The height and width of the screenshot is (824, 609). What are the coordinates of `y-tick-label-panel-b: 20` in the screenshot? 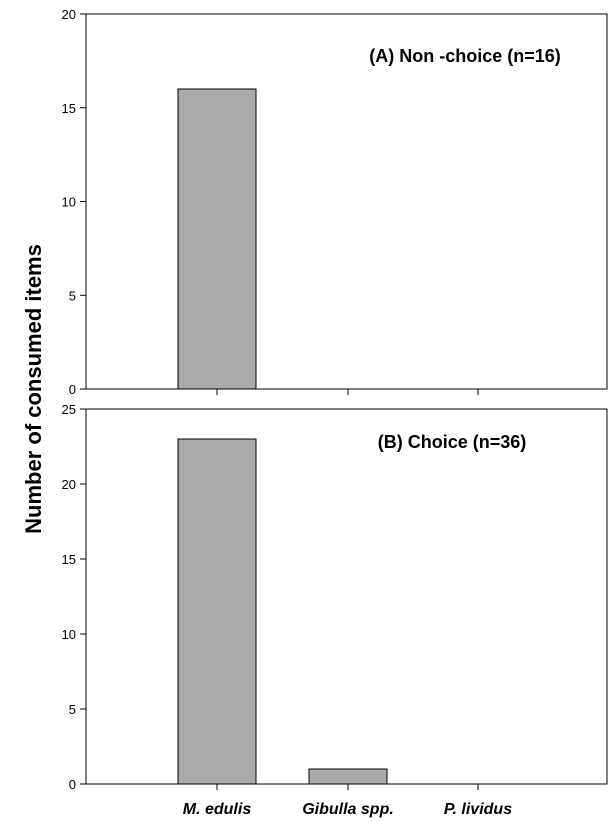 It's located at (69, 484).